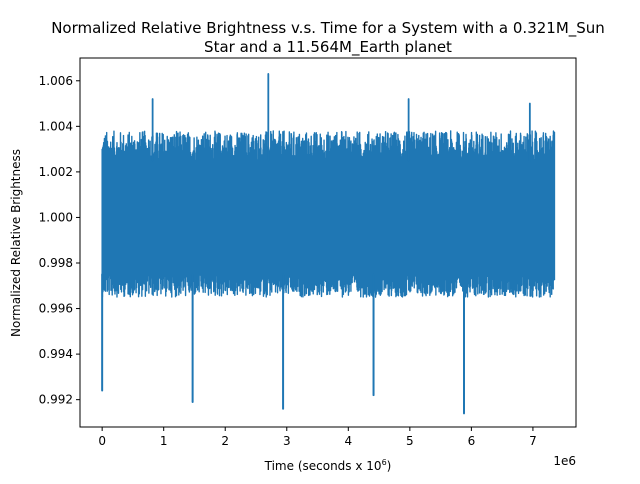 Image resolution: width=640 pixels, height=484 pixels. I want to click on y-tick-label: 1.006, so click(56, 81).